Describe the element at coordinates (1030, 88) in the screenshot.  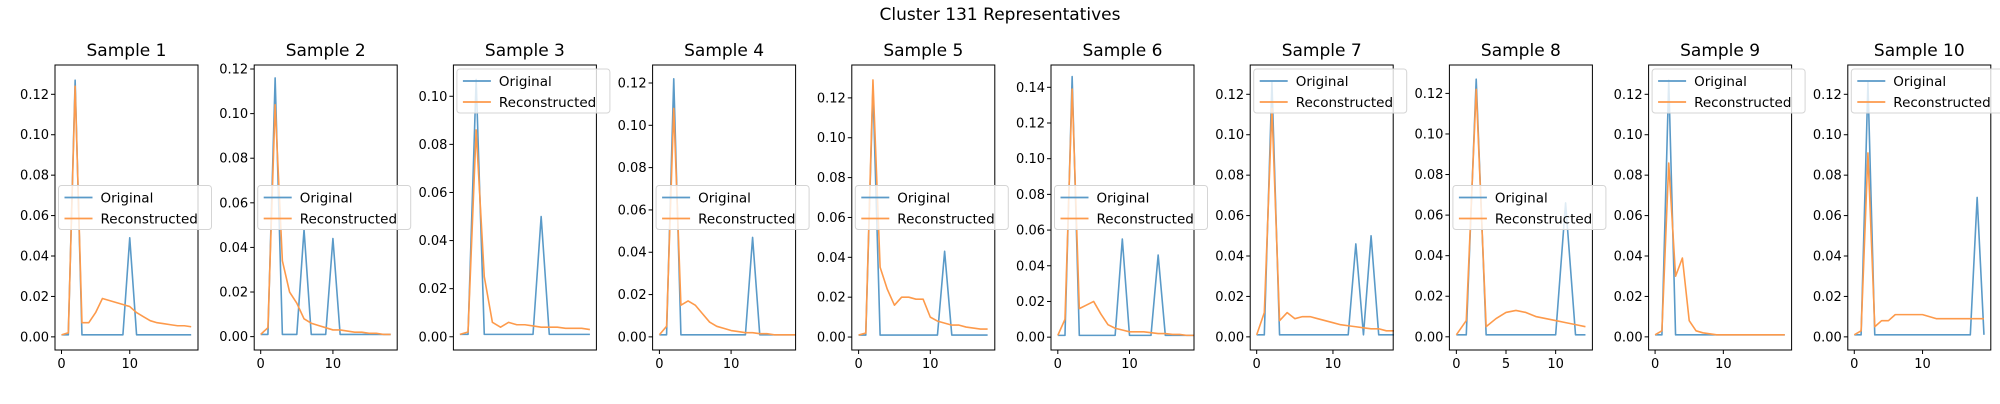
I see `y-tick-label: 0.14` at that location.